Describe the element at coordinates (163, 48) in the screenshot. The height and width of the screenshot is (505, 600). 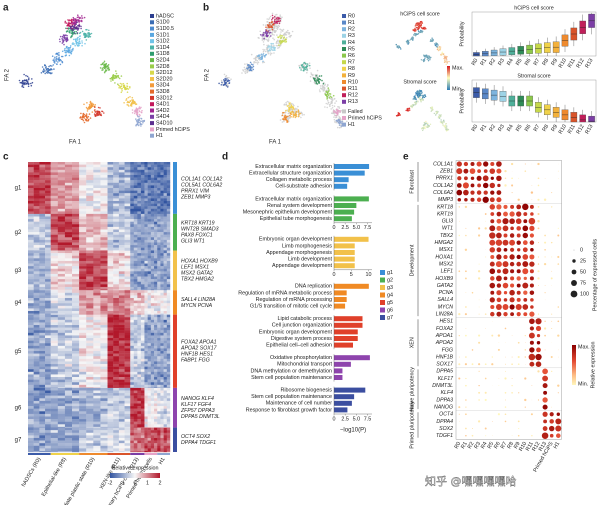
I see `legend-label: S1D4` at that location.